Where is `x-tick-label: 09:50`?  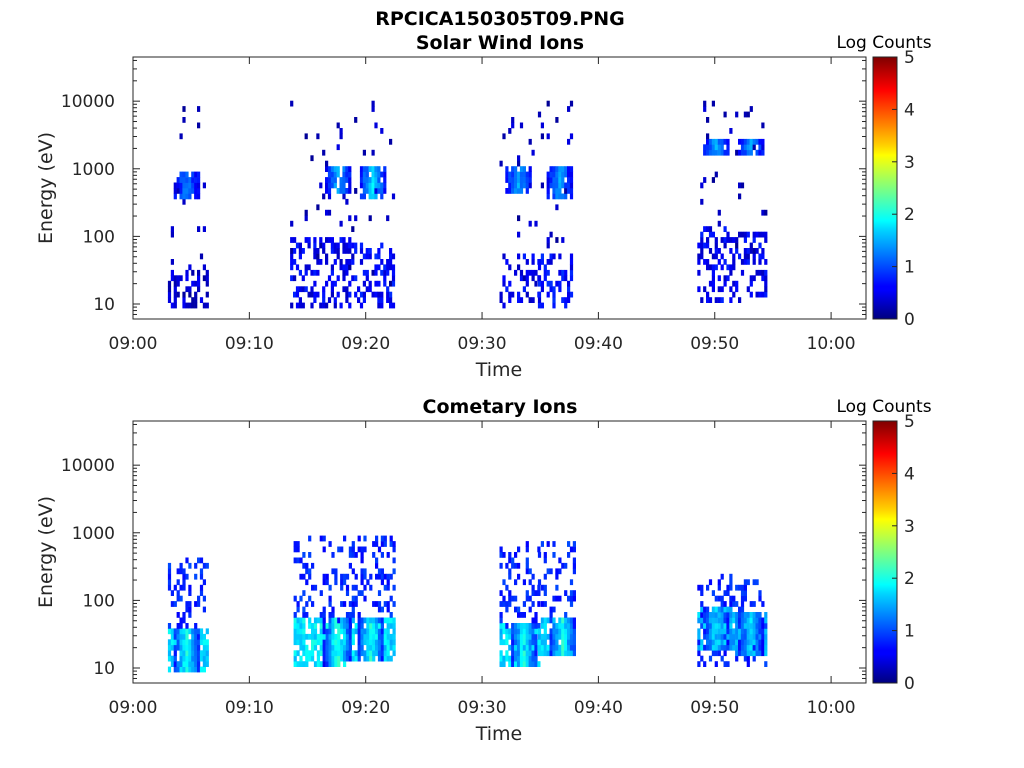
x-tick-label: 09:50 is located at coordinates (714, 344).